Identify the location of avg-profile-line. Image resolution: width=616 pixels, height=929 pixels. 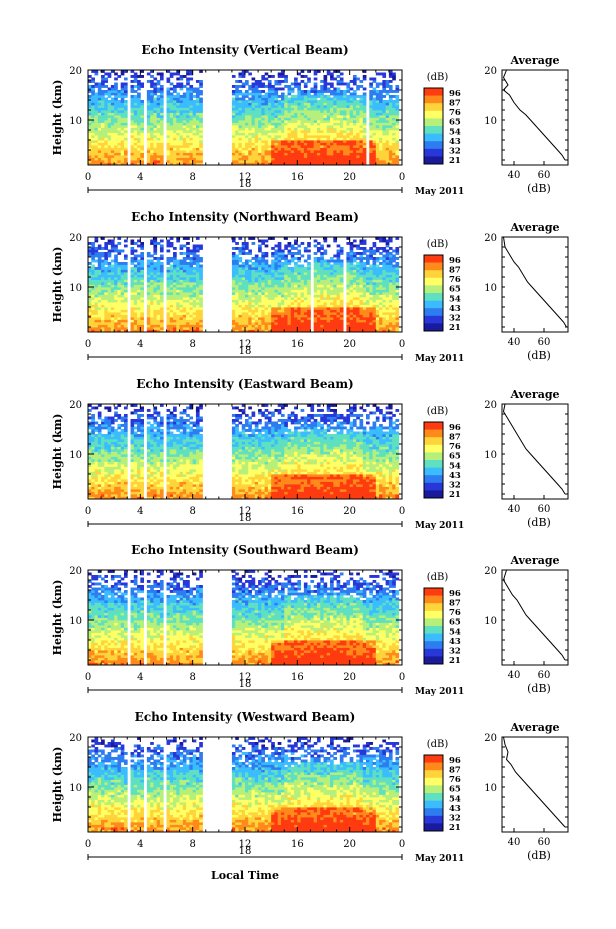
(534, 115).